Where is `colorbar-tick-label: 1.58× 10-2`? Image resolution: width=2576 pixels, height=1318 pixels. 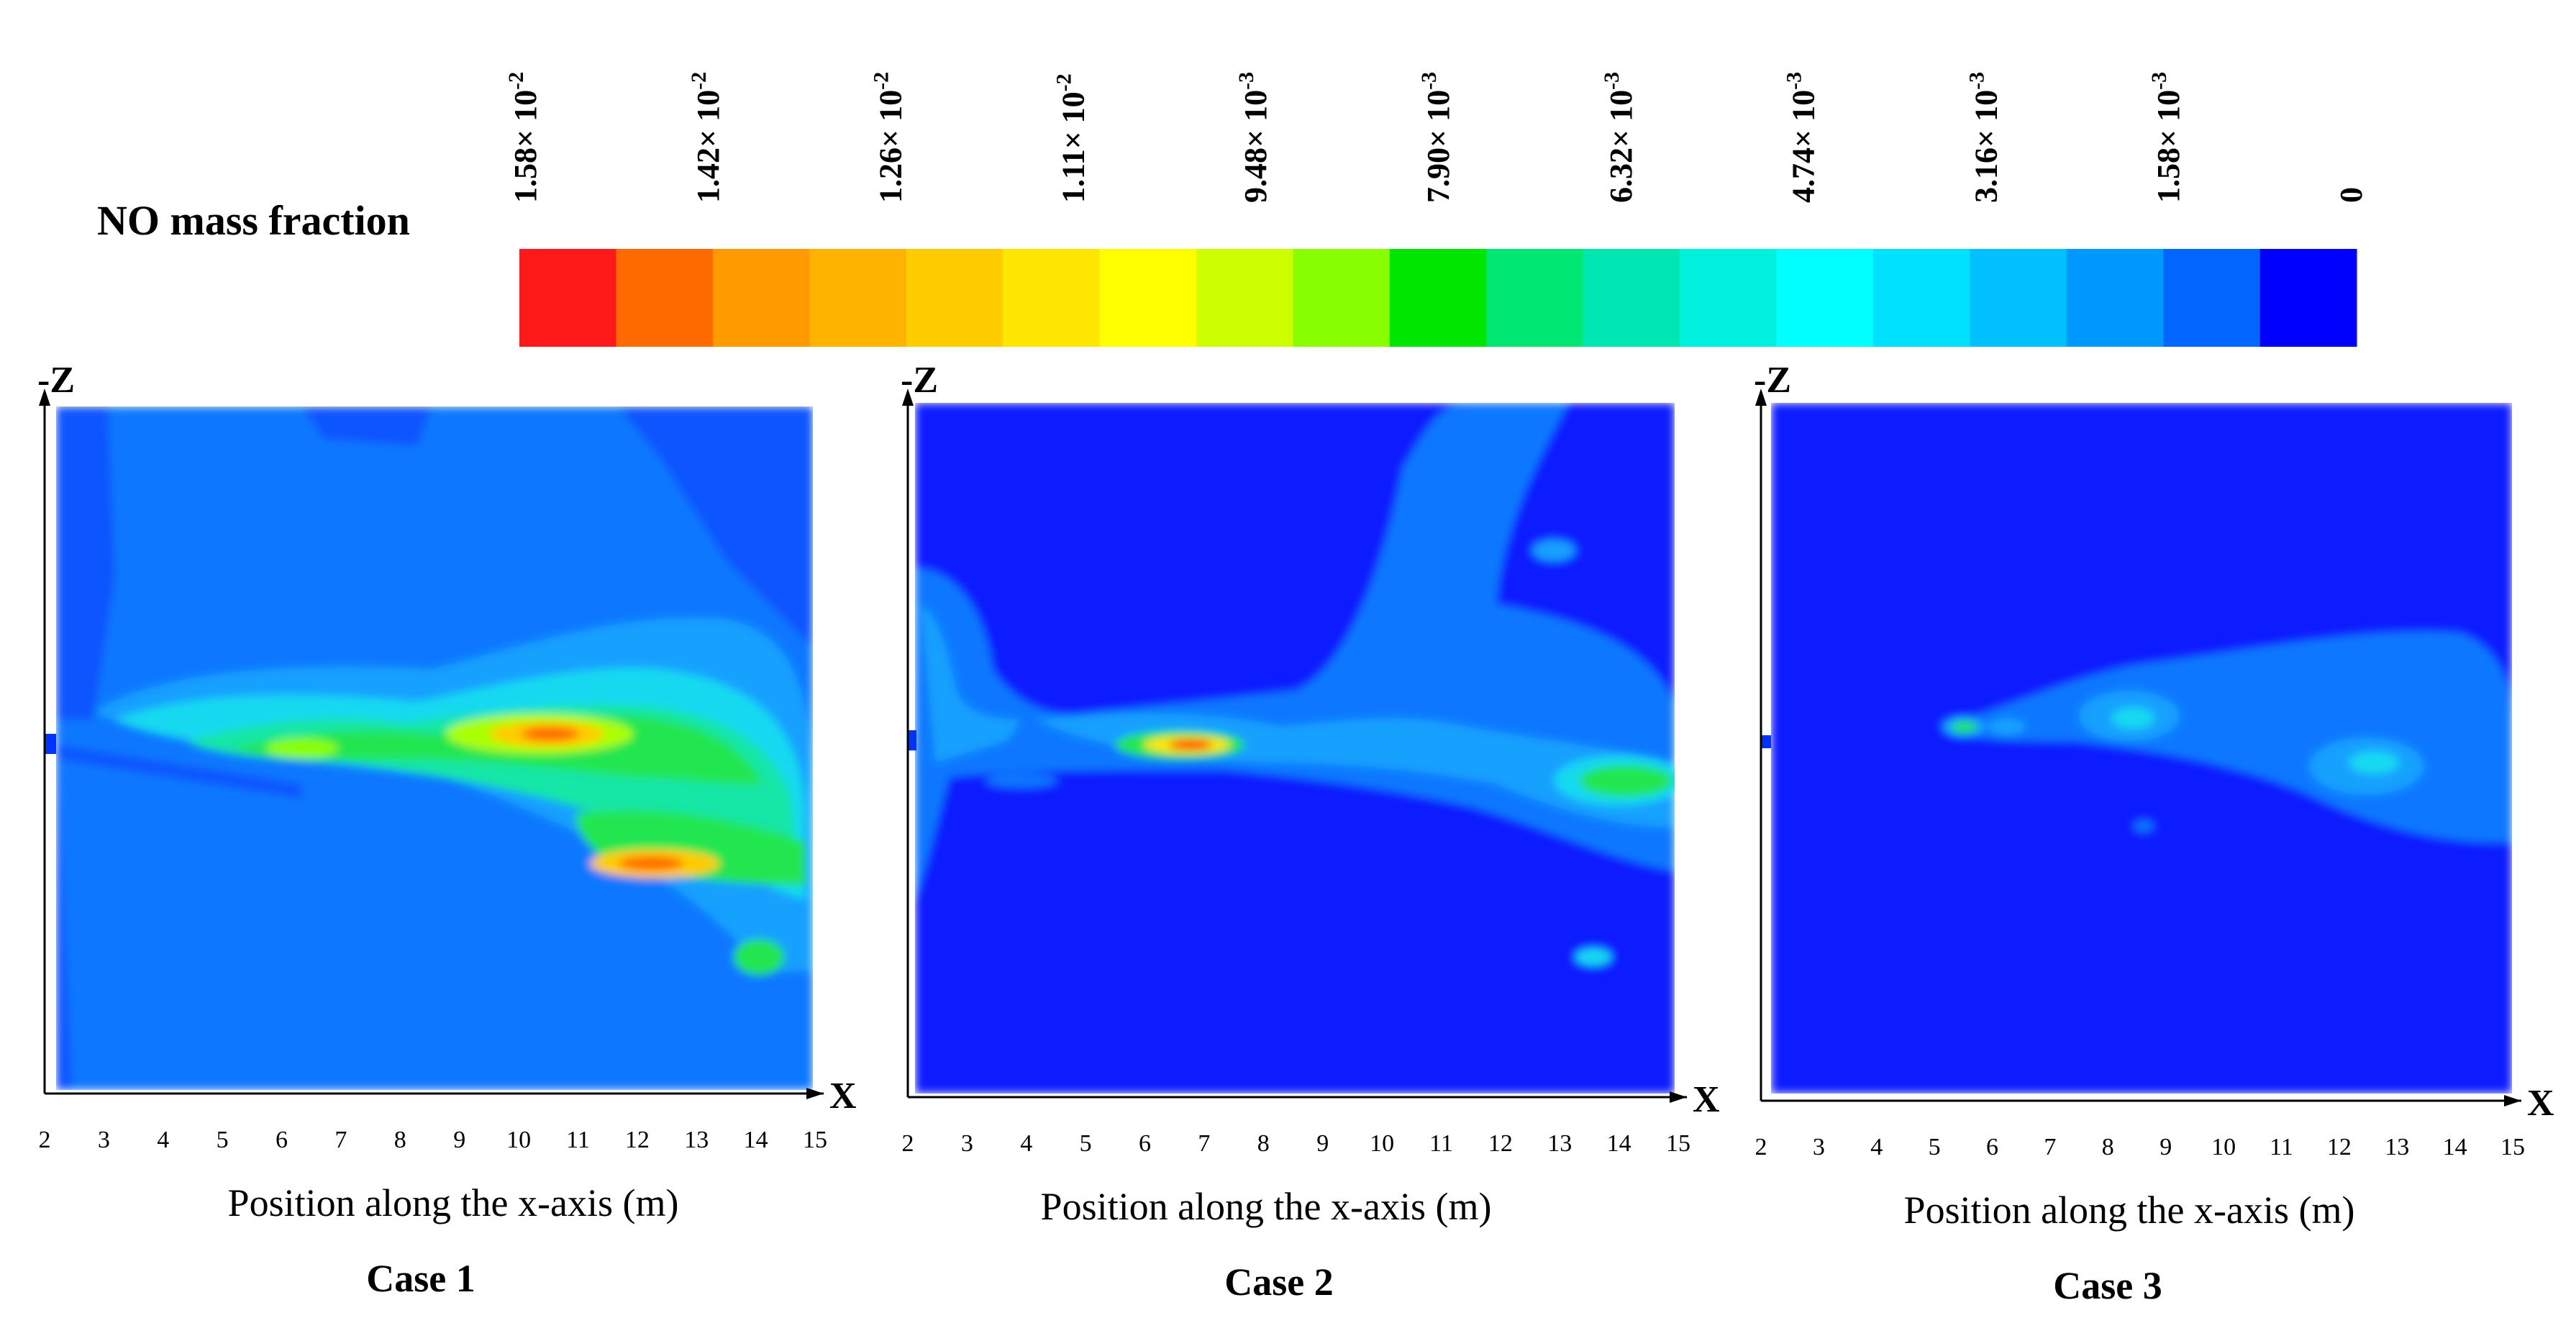
colorbar-tick-label: 1.58× 10-2 is located at coordinates (523, 138).